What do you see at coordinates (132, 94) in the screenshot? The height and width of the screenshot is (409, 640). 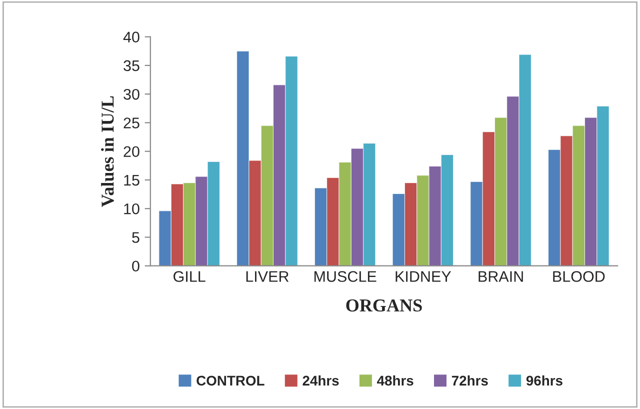 I see `y-tick-label: 30` at bounding box center [132, 94].